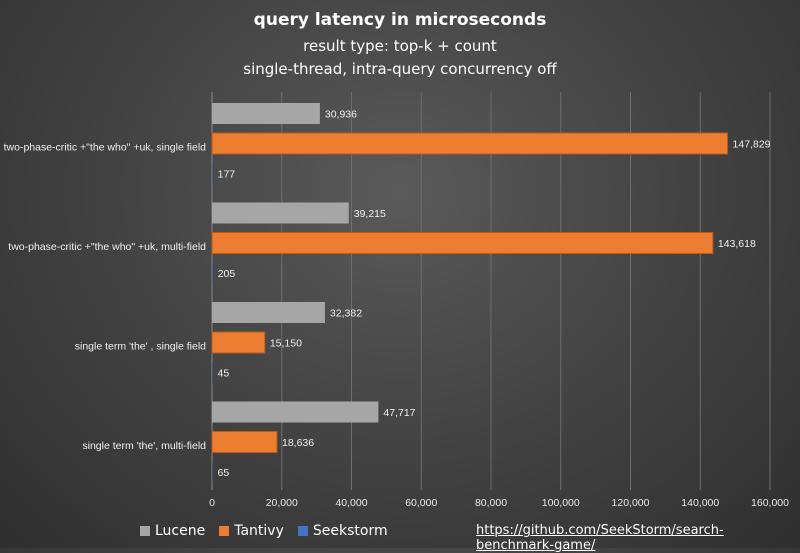 The height and width of the screenshot is (553, 800). What do you see at coordinates (224, 473) in the screenshot?
I see `data-label-seekstorm: 65` at bounding box center [224, 473].